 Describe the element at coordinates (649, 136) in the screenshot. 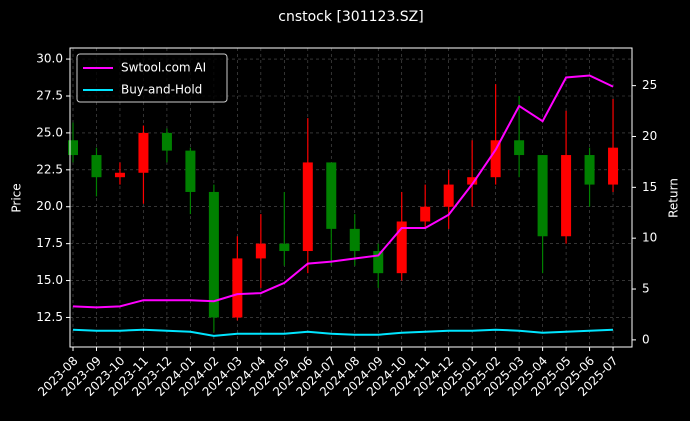

I see `y2-tick-label: 20` at that location.